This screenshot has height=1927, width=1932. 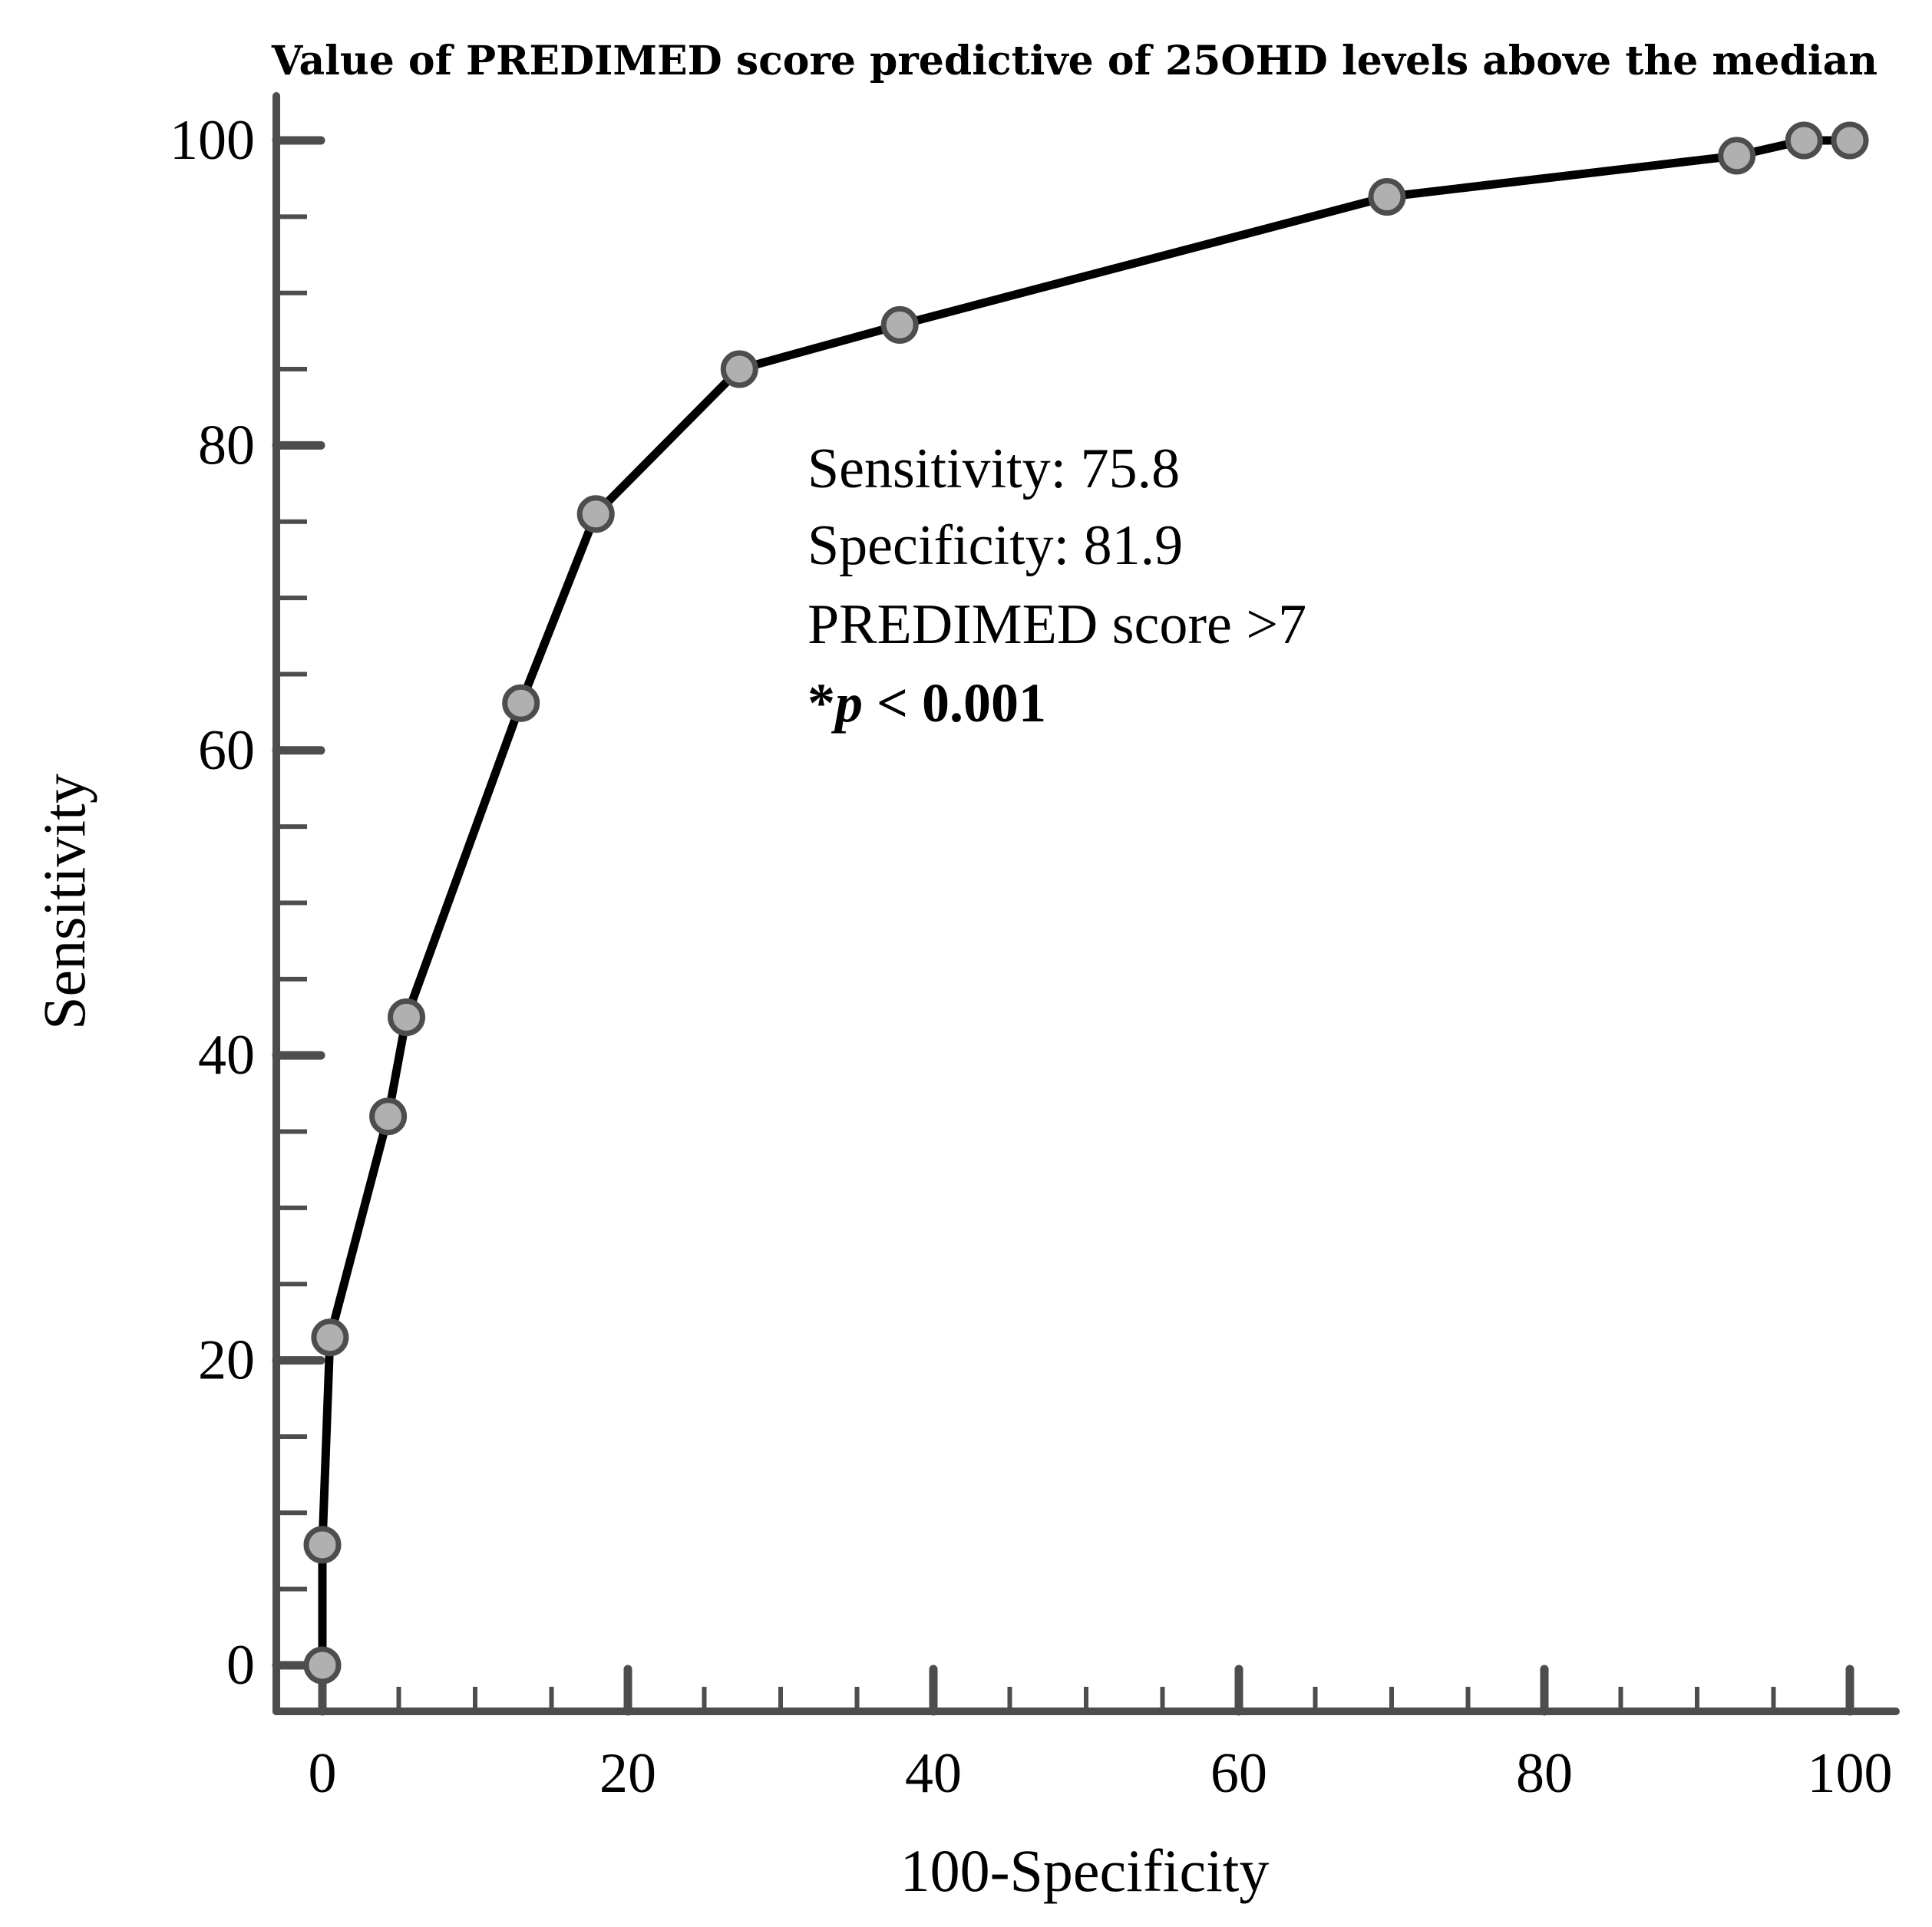 I want to click on x-tick-label: 0, so click(x=323, y=1773).